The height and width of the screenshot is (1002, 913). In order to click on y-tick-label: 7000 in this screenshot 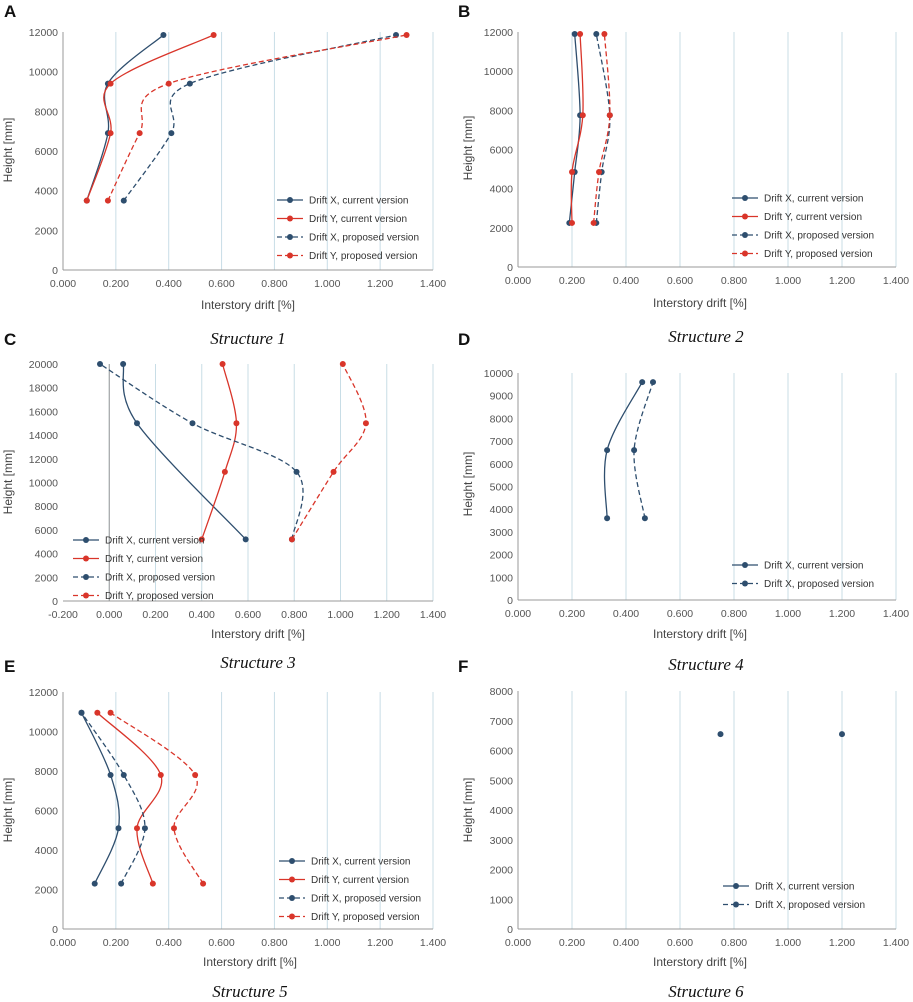, I will do `click(502, 722)`.